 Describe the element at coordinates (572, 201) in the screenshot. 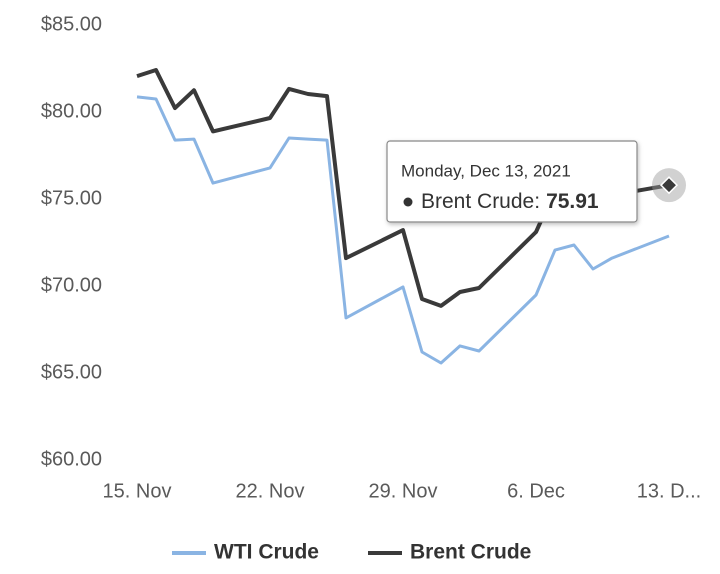

I see `tooltip-value: 75.91` at that location.